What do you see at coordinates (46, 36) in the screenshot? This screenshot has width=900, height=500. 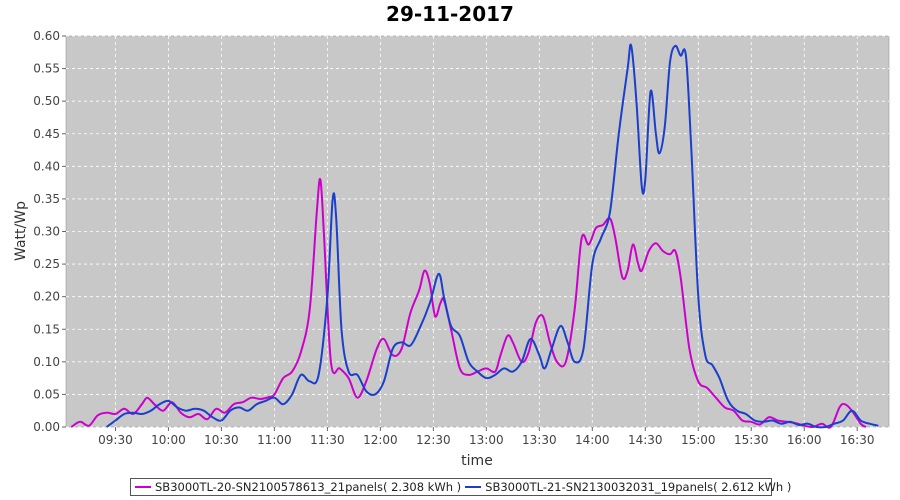 I see `y-tick-label: 0.60` at bounding box center [46, 36].